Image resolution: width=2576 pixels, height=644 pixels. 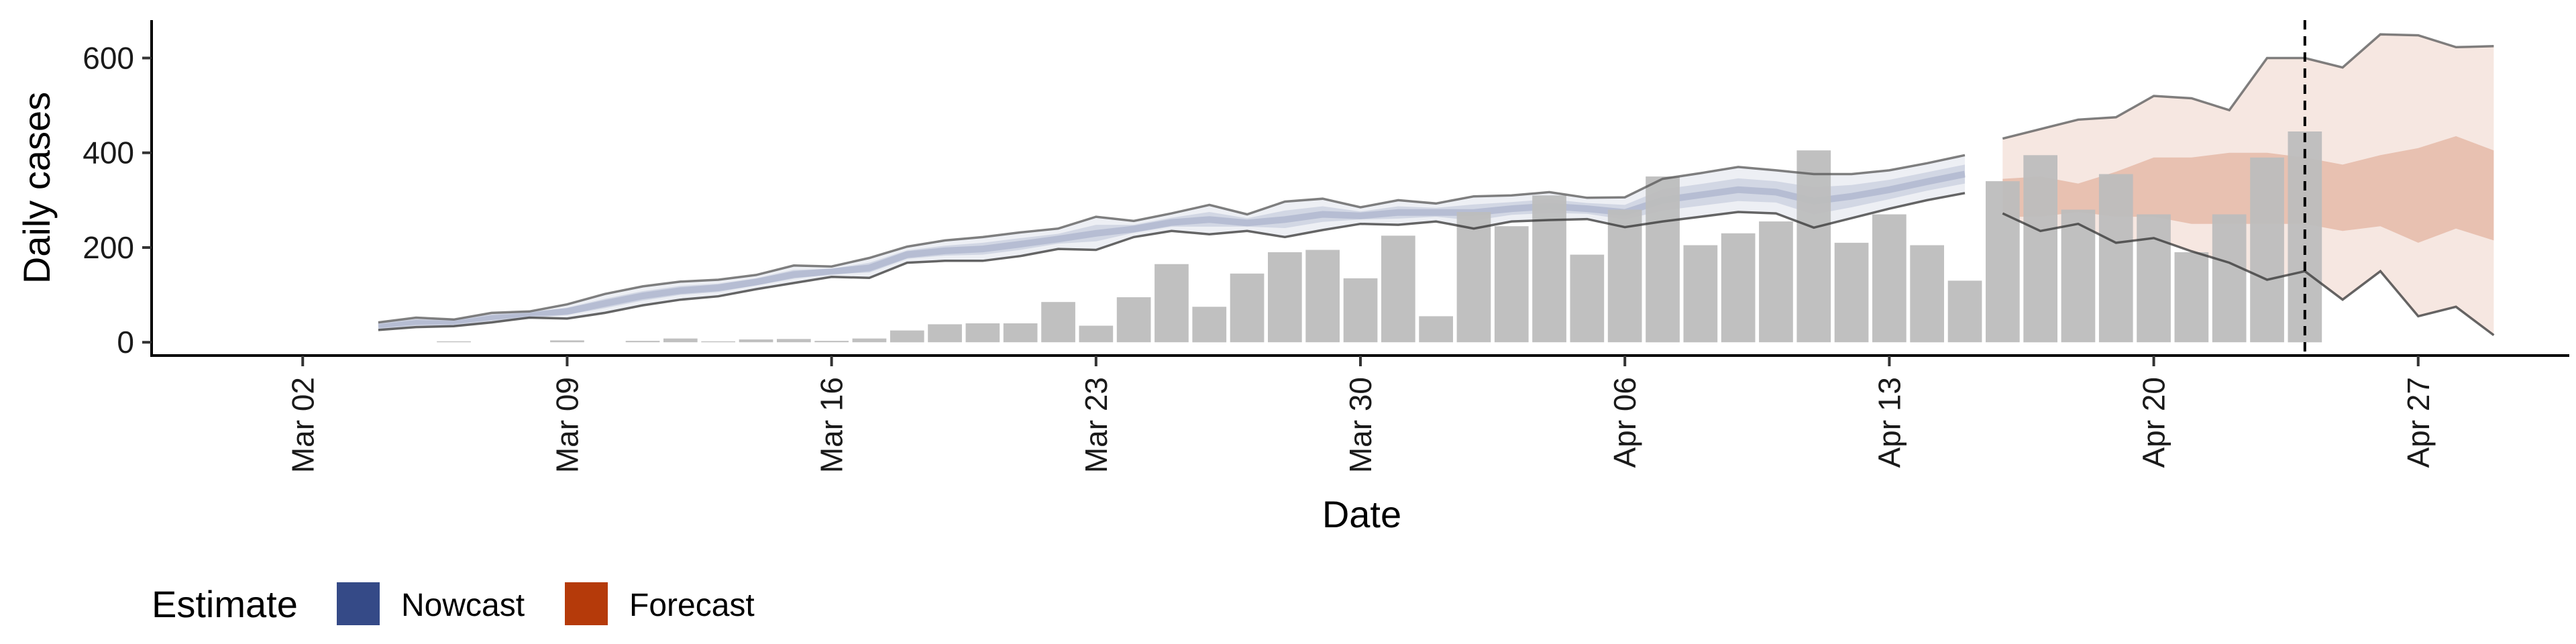 I want to click on x-tick-label: Mar 30, so click(x=1360, y=425).